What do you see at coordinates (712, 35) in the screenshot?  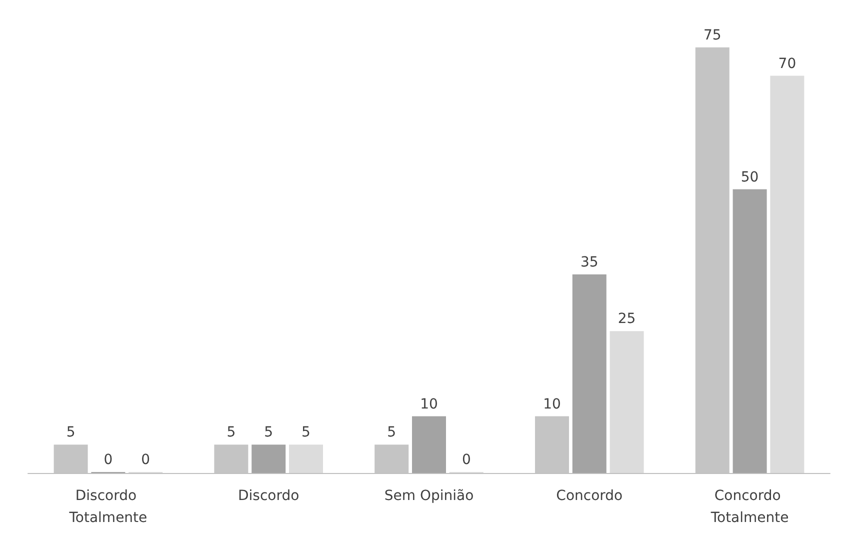 I see `data-label: 75` at bounding box center [712, 35].